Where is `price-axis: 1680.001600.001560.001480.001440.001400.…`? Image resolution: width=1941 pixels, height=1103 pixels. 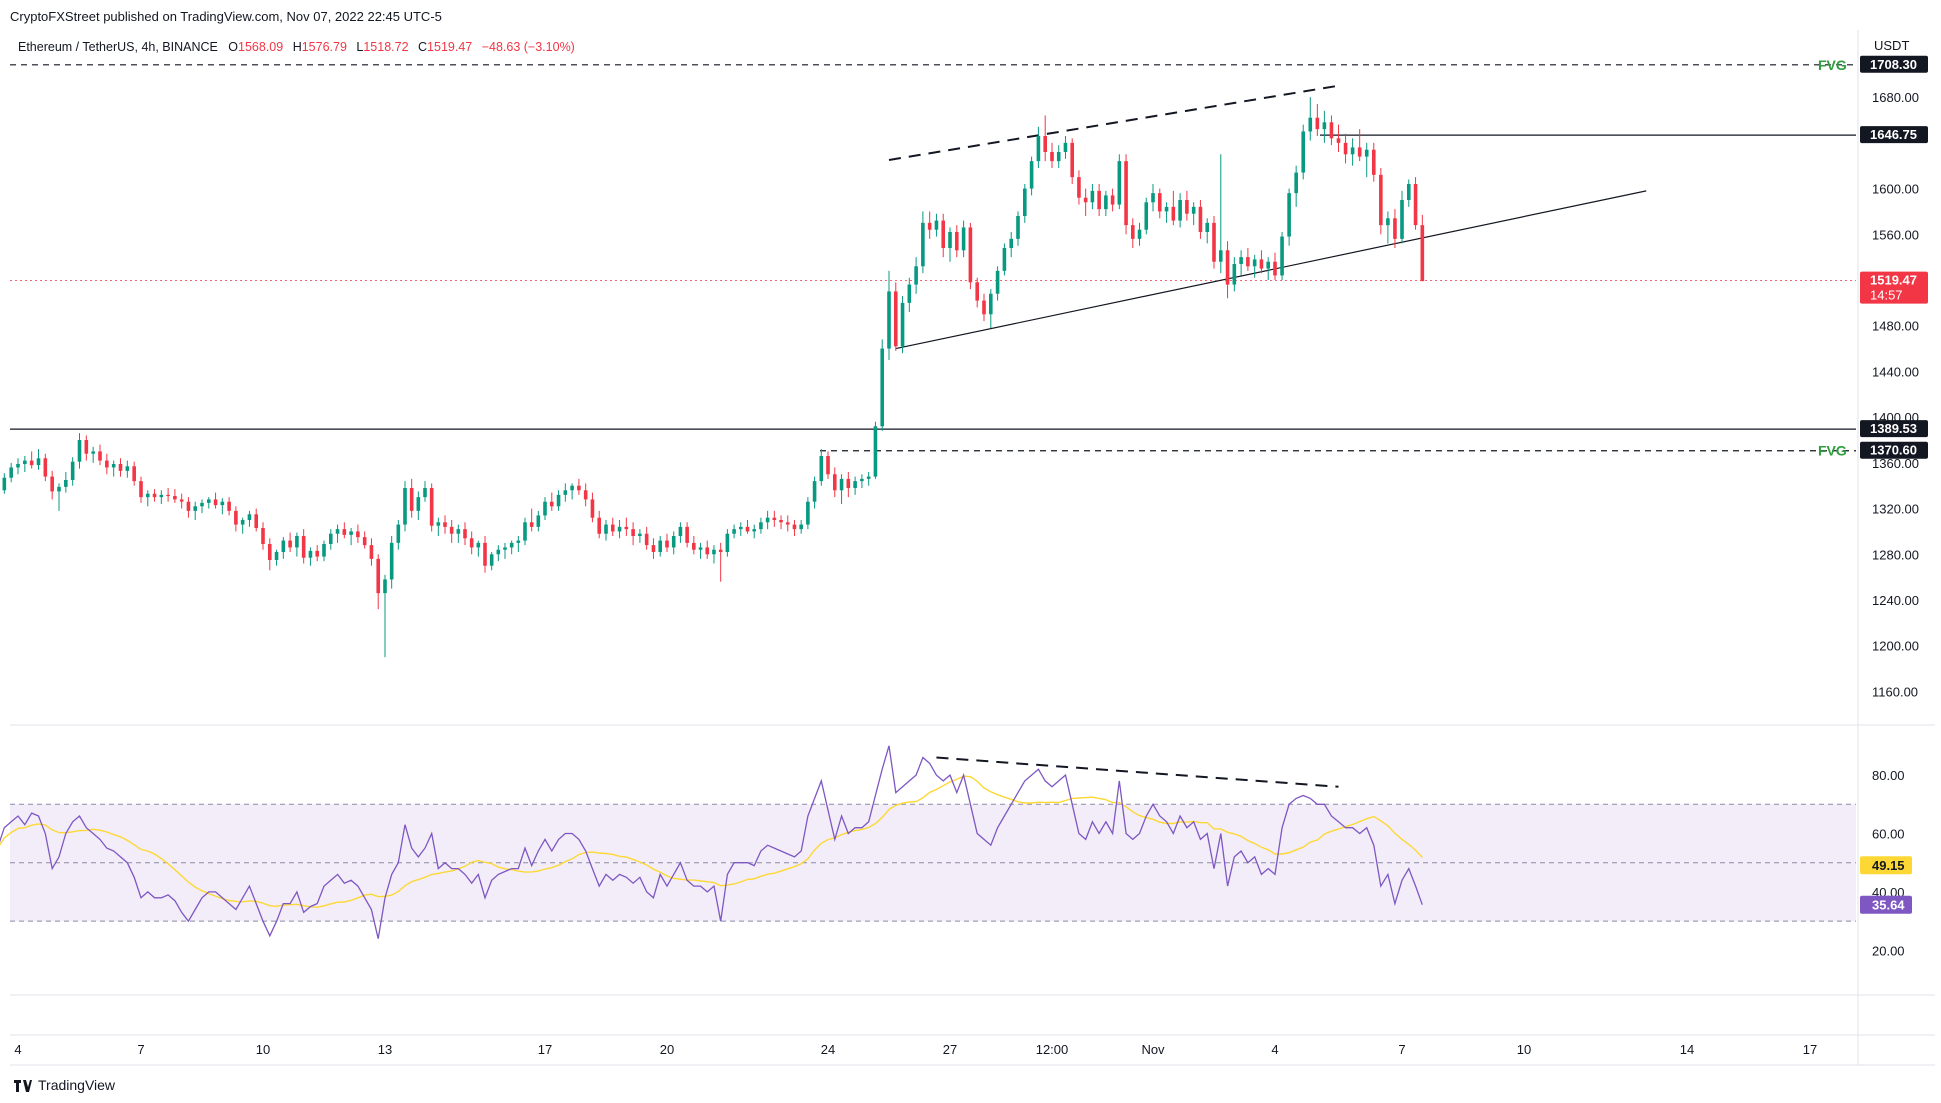 price-axis: 1680.001600.001560.001480.001440.001400.… is located at coordinates (1894, 377).